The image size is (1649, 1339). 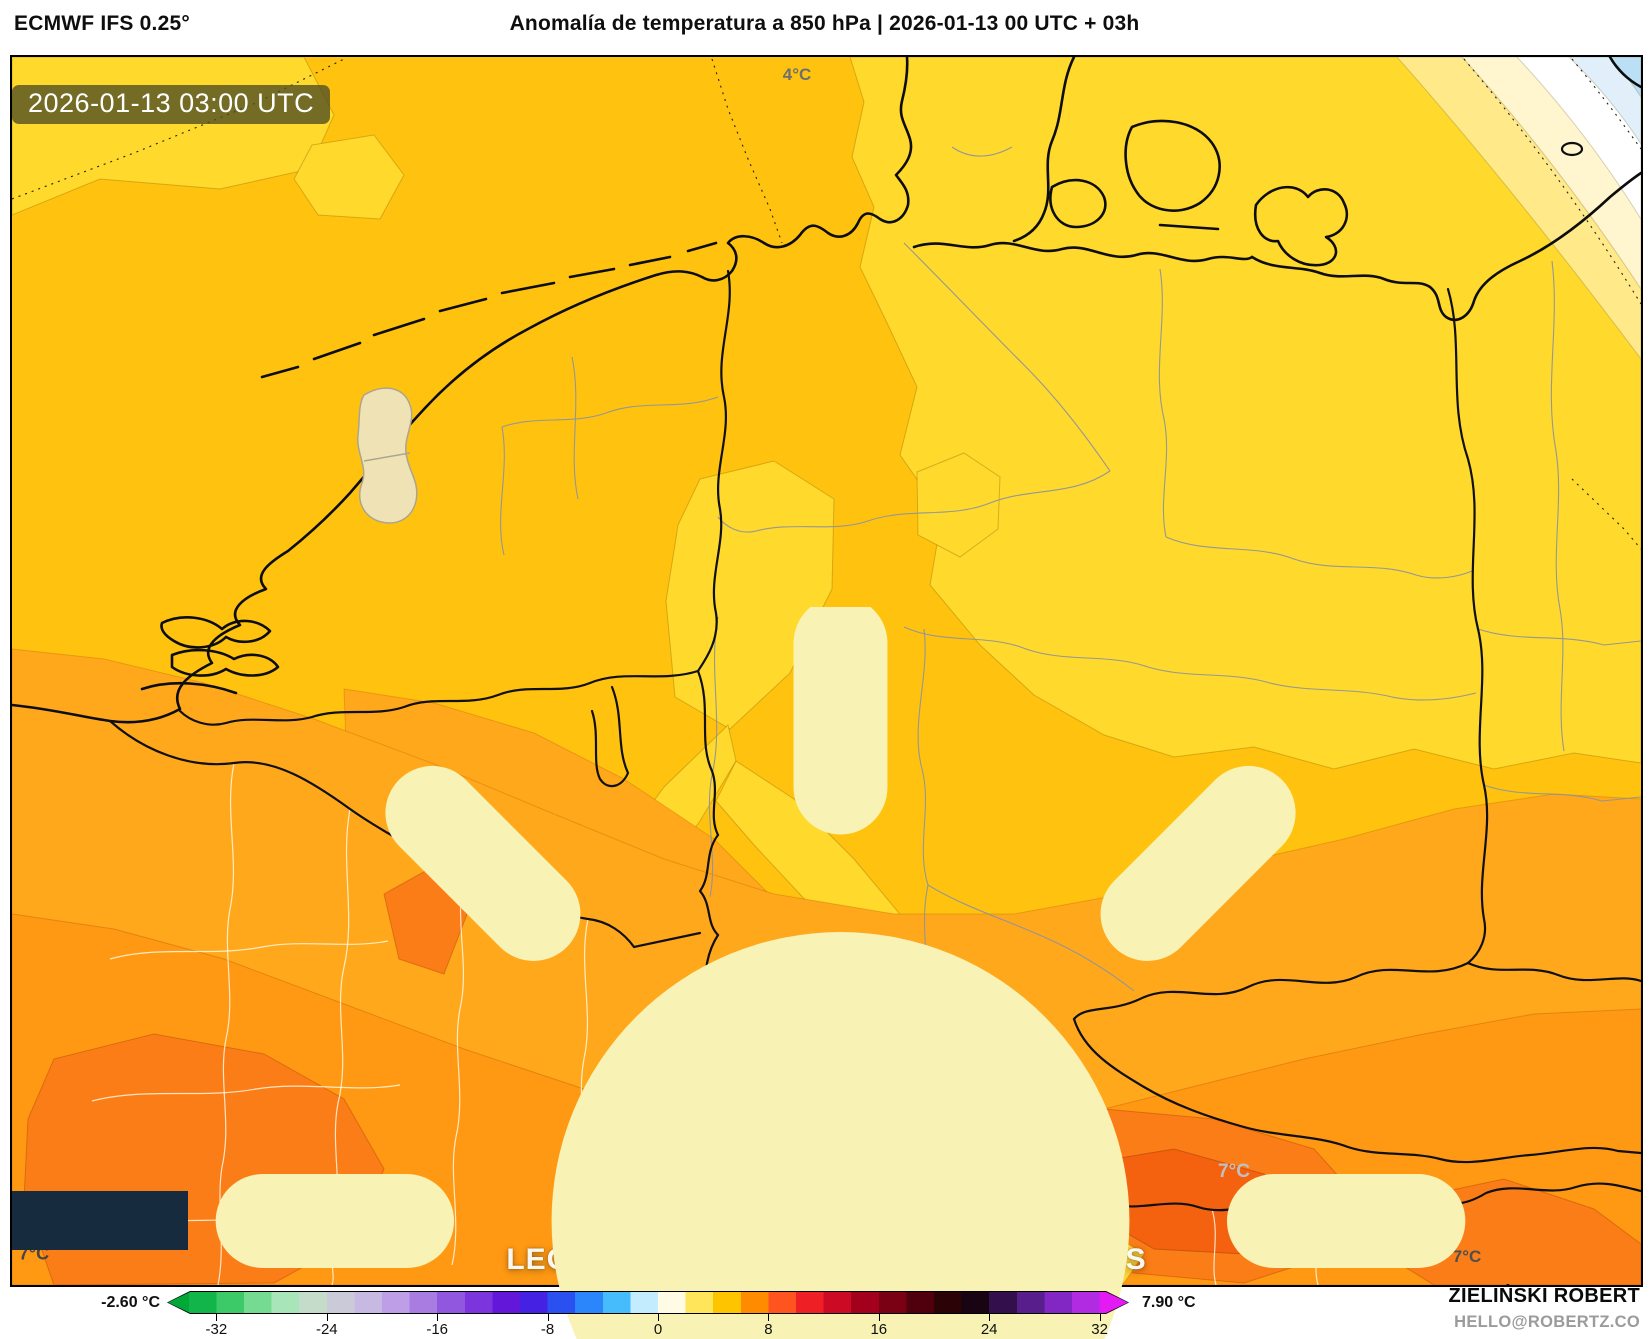 What do you see at coordinates (989, 1329) in the screenshot?
I see `colorbar-tick-label: 24` at bounding box center [989, 1329].